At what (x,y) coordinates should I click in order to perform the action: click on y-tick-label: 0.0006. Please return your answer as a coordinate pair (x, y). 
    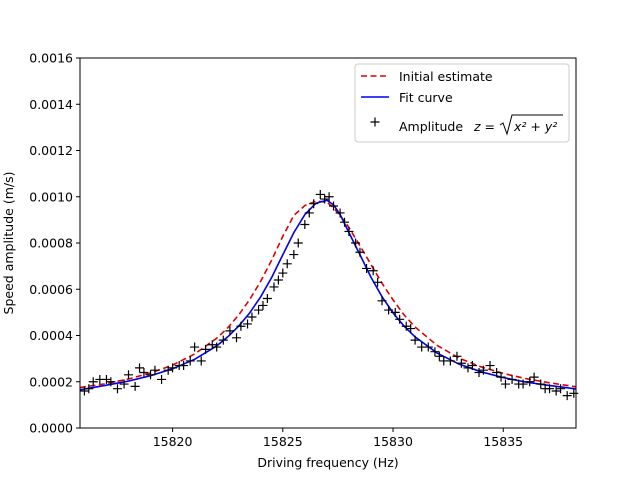
    Looking at the image, I should click on (51, 289).